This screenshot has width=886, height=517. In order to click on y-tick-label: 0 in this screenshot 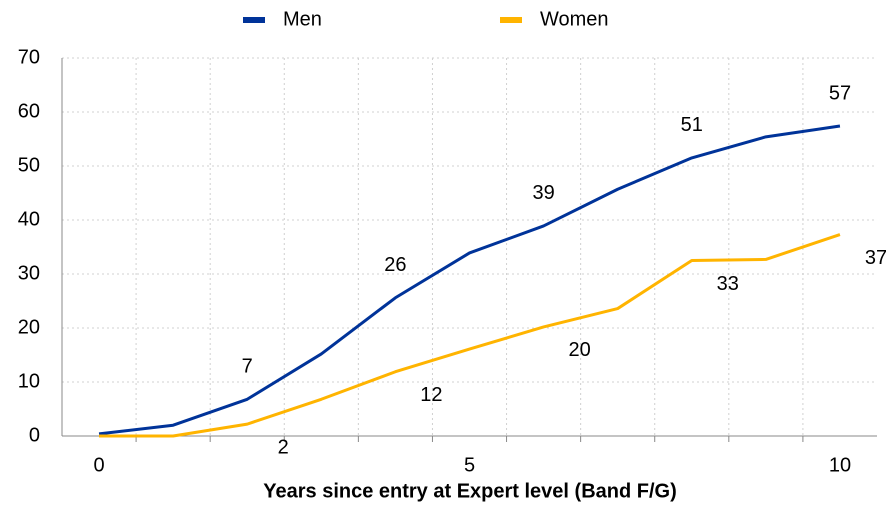, I will do `click(34, 435)`.